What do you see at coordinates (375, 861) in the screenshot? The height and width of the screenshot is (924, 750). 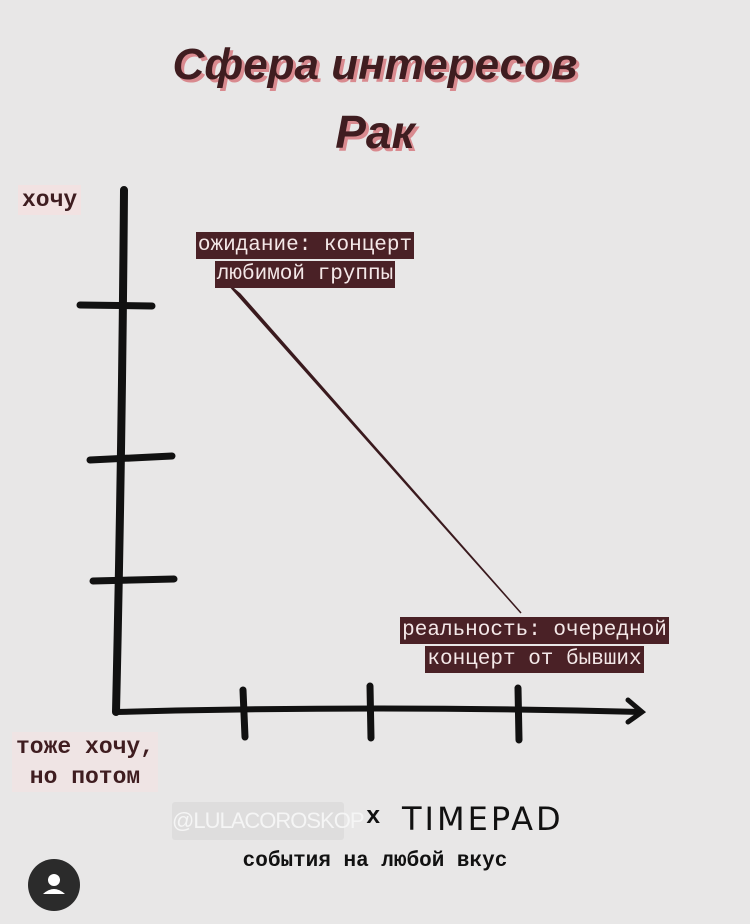 I see `tagline: события на любой вкус` at bounding box center [375, 861].